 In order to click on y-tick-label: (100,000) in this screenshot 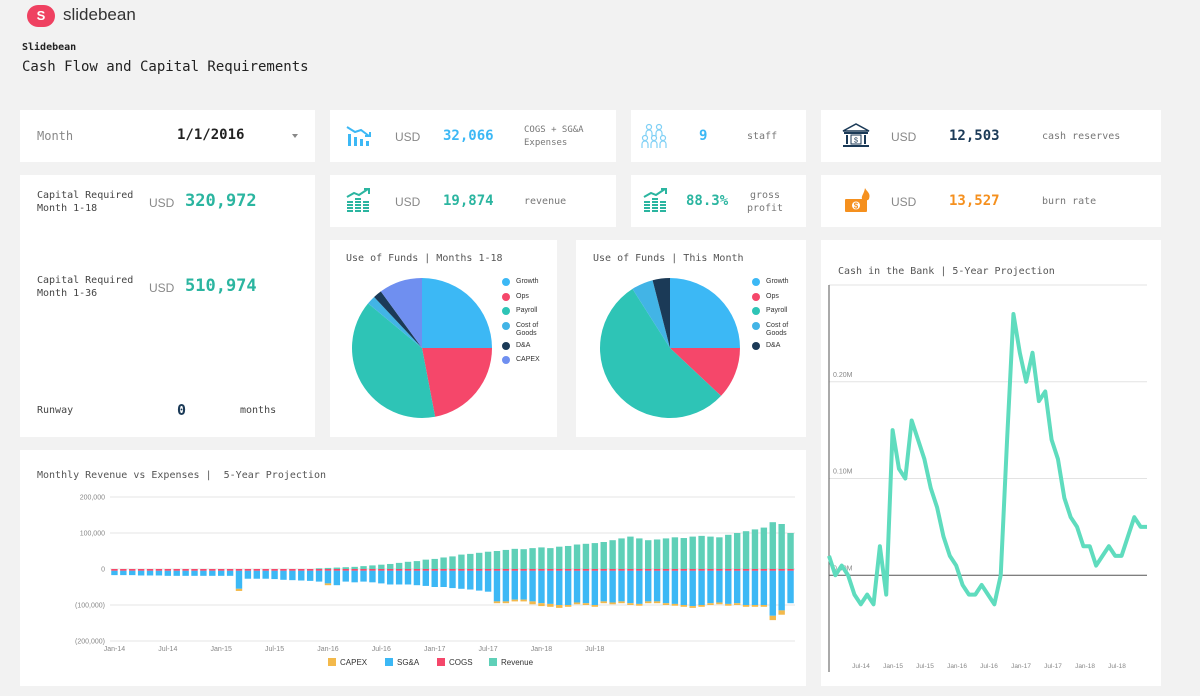, I will do `click(90, 606)`.